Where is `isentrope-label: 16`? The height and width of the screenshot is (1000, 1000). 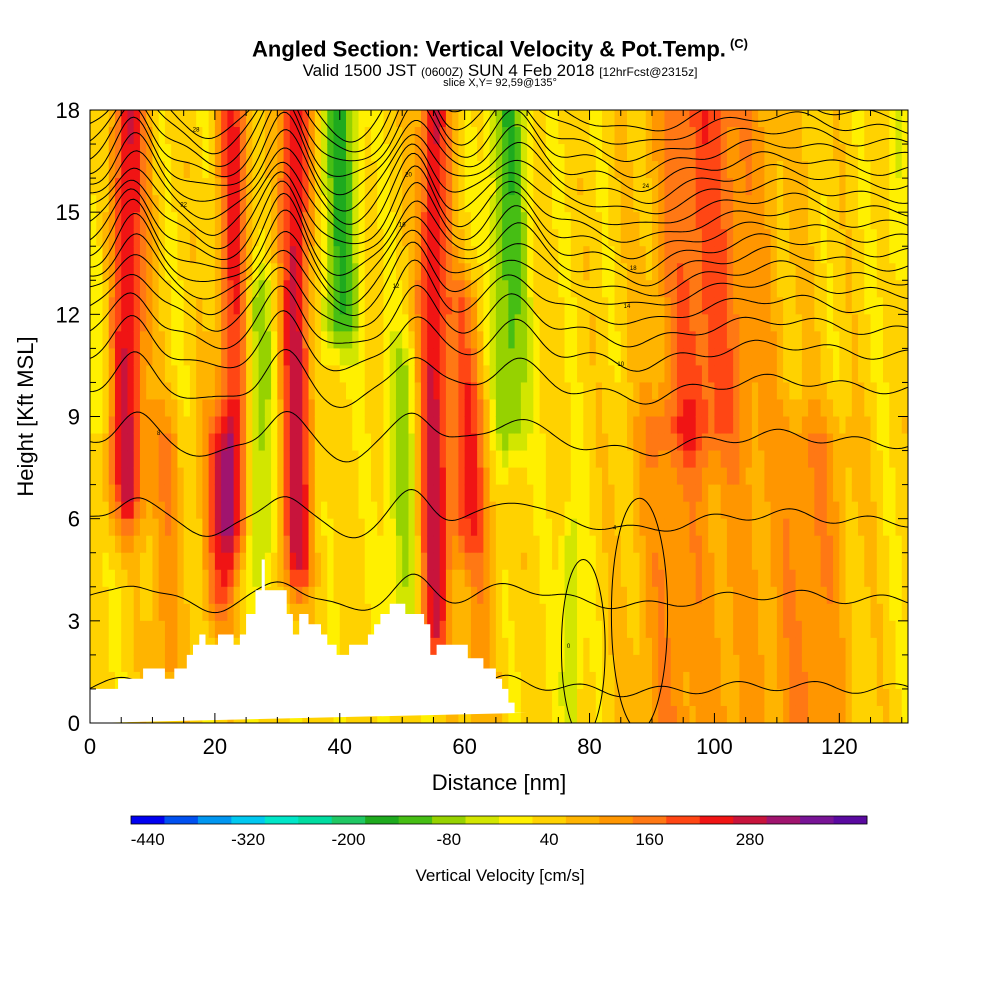
isentrope-label: 16 is located at coordinates (402, 226).